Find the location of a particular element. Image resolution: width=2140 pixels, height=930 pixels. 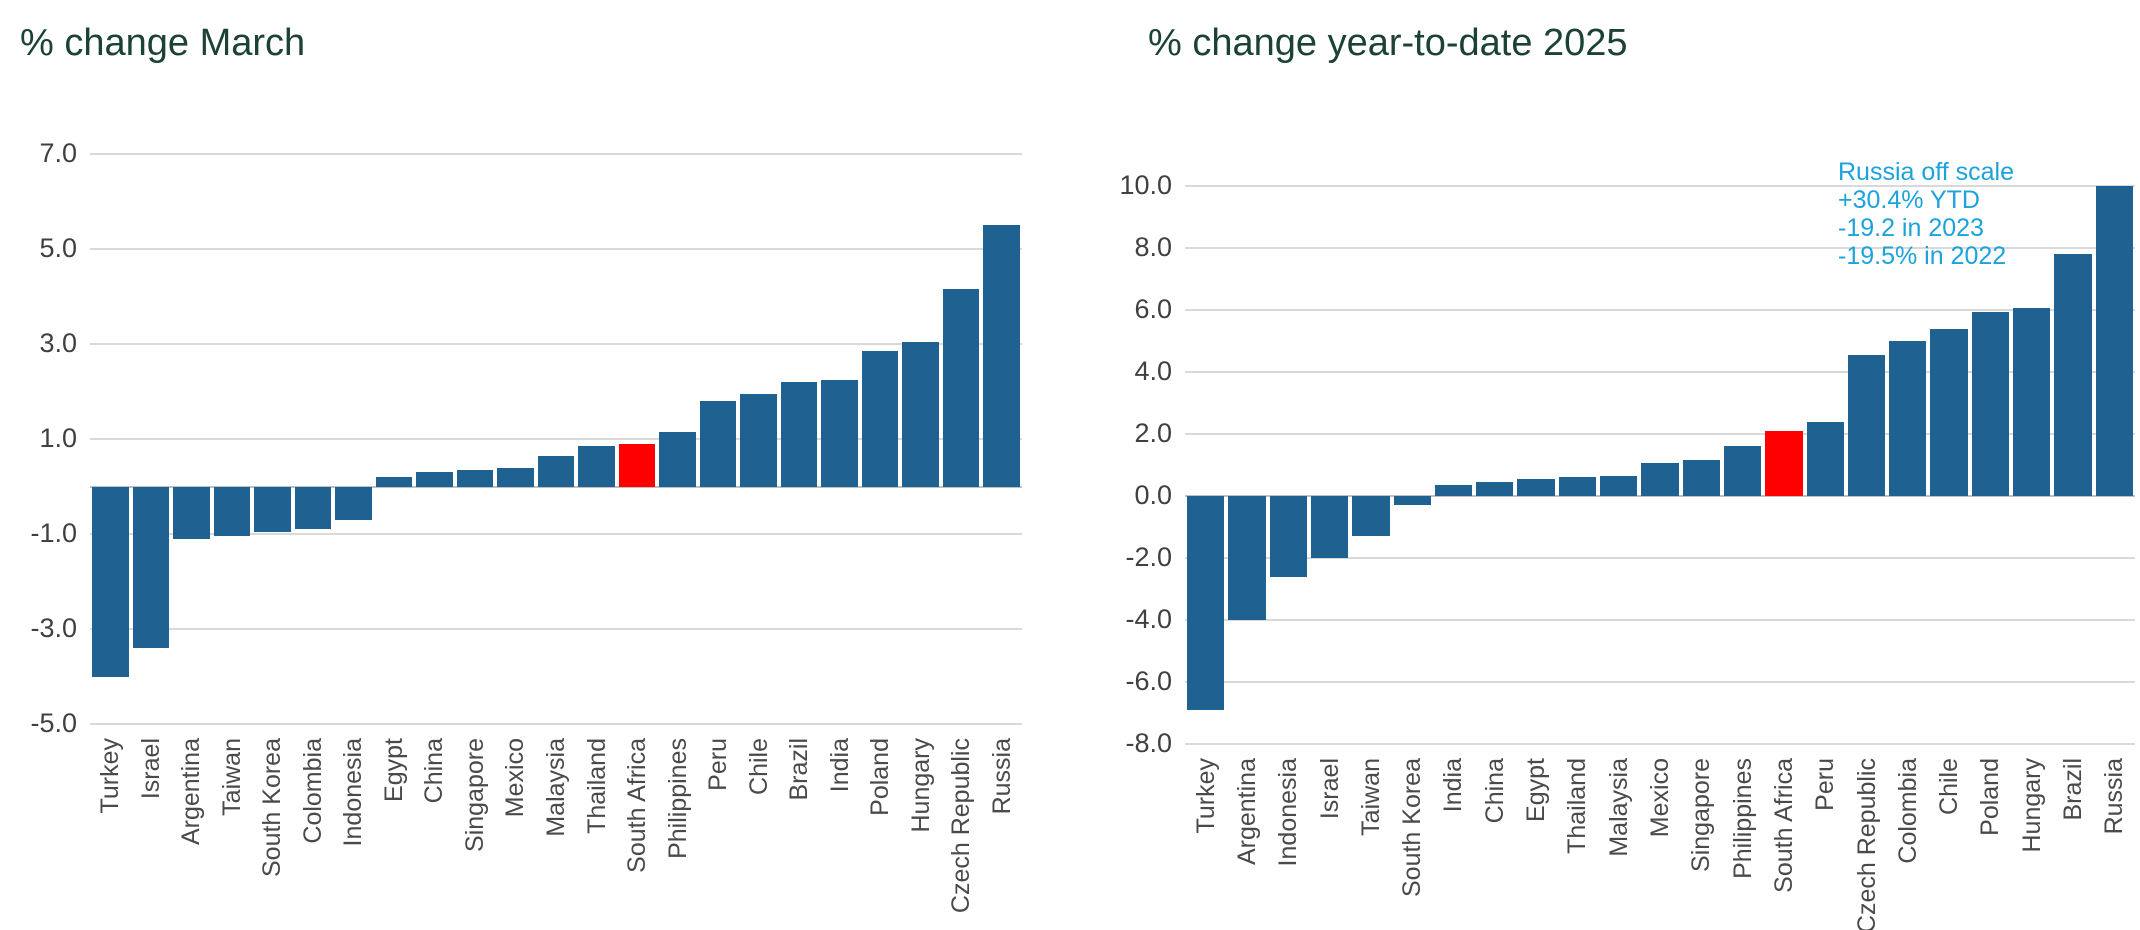

x-axis-label-china: China is located at coordinates (434, 771).